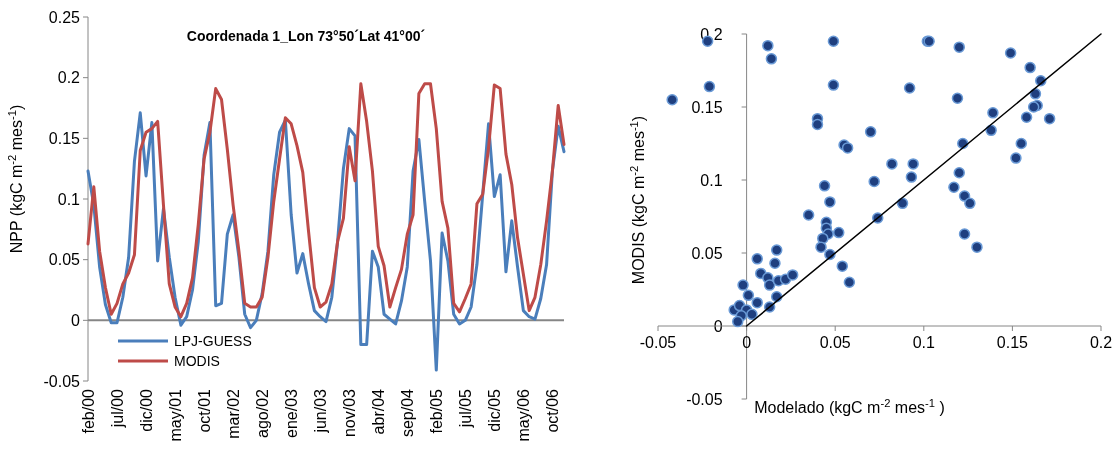 The image size is (1120, 450). Describe the element at coordinates (175, 415) in the screenshot. I see `x-tick-label: may/01` at that location.